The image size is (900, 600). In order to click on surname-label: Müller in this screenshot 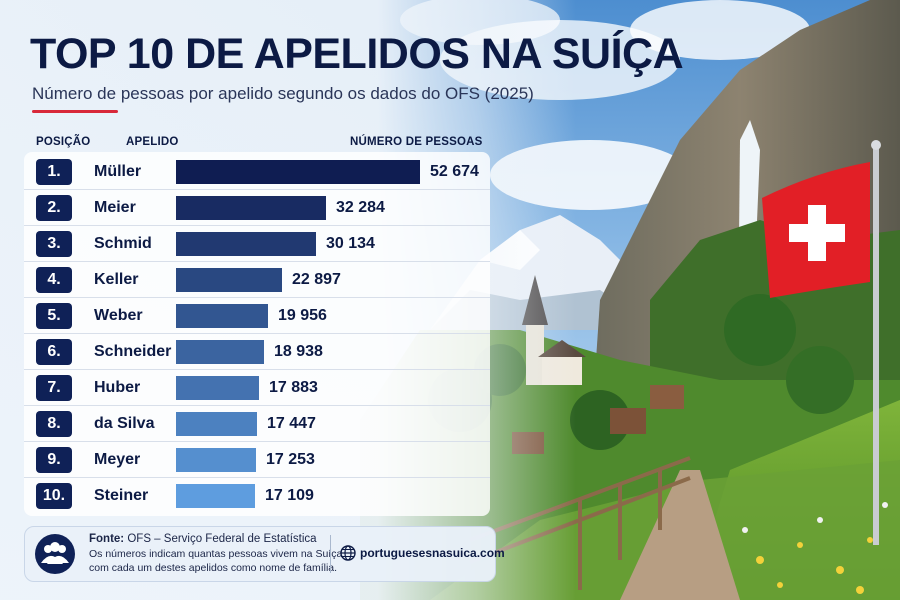, I will do `click(118, 171)`.